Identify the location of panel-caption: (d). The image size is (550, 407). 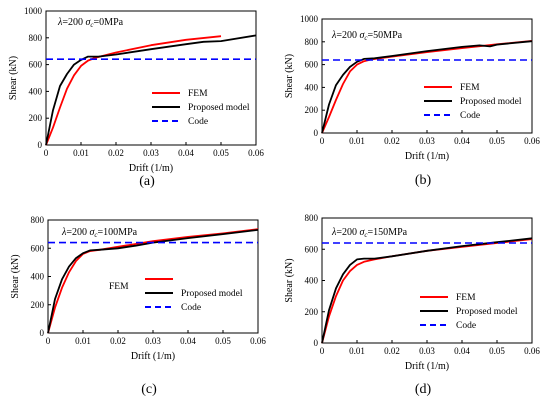
(423, 389).